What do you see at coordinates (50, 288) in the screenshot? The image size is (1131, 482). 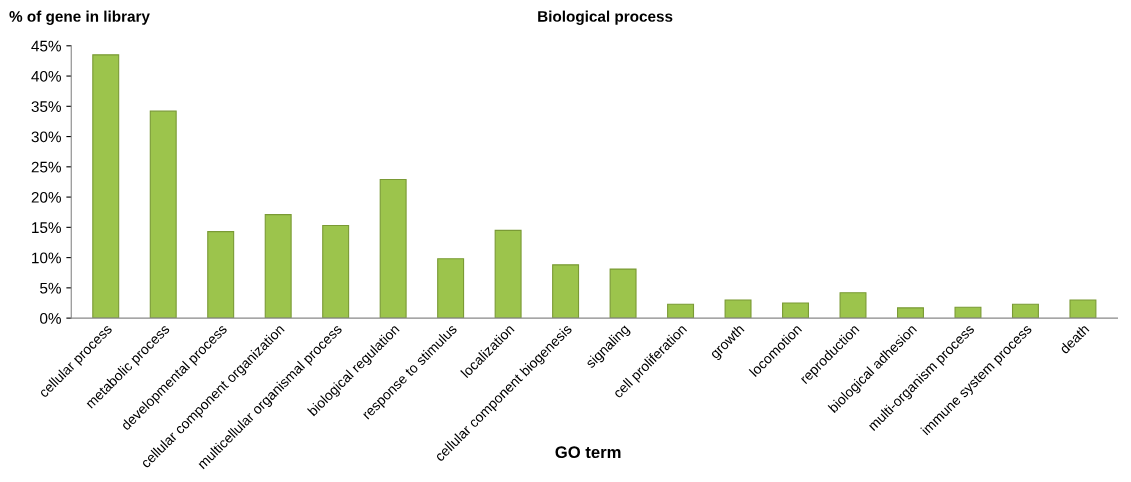 I see `y-tick-label: 5%` at bounding box center [50, 288].